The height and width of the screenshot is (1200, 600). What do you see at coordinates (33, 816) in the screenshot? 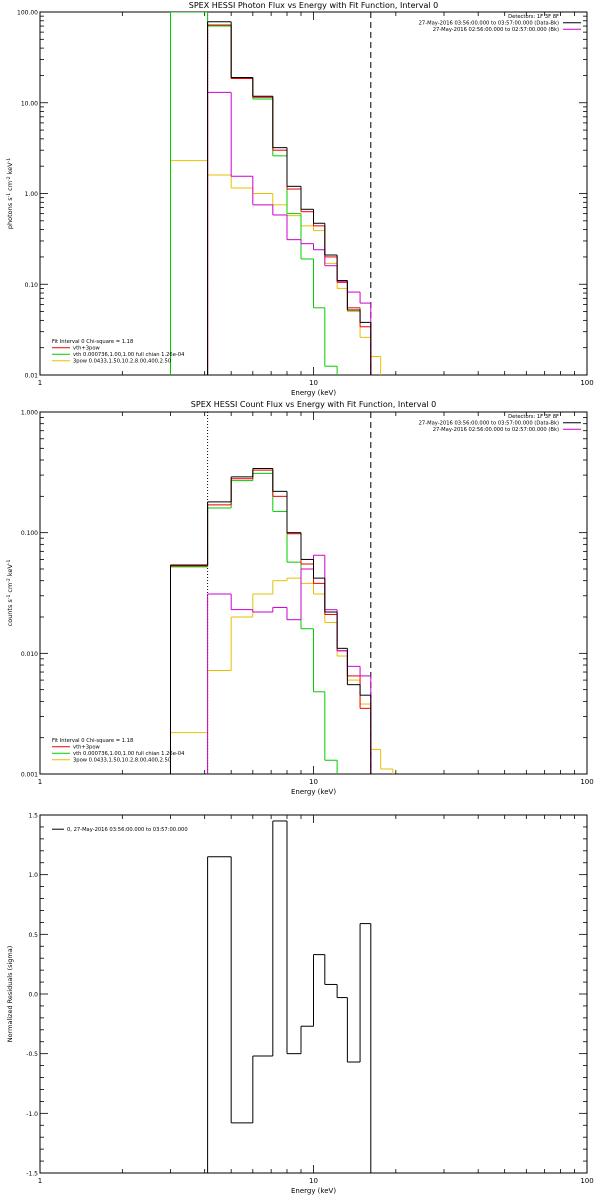
I see `y-tick-label: 1.5` at bounding box center [33, 816].